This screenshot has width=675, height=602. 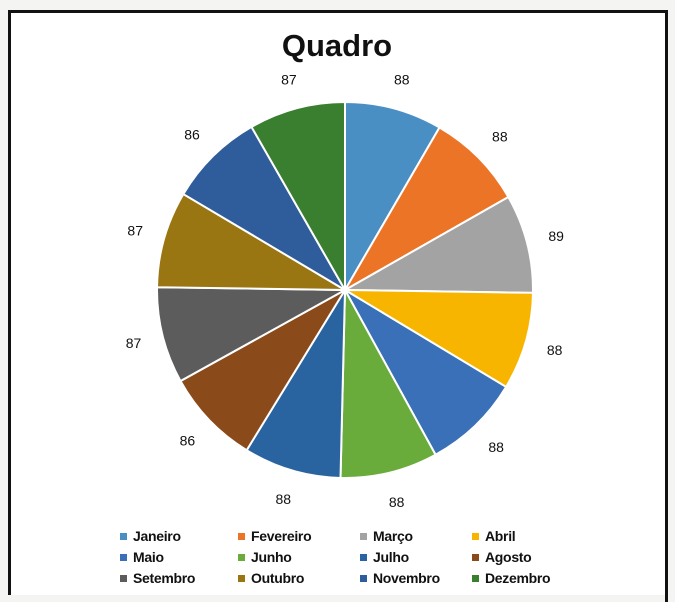 I want to click on legend-item-outubro: Outubro, so click(x=299, y=578).